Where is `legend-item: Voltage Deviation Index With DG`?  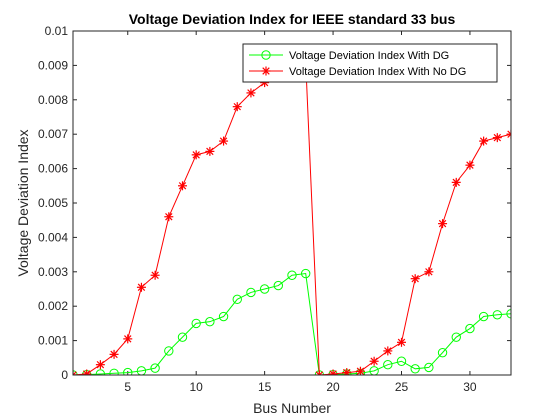
legend-item: Voltage Deviation Index With DG is located at coordinates (349, 56).